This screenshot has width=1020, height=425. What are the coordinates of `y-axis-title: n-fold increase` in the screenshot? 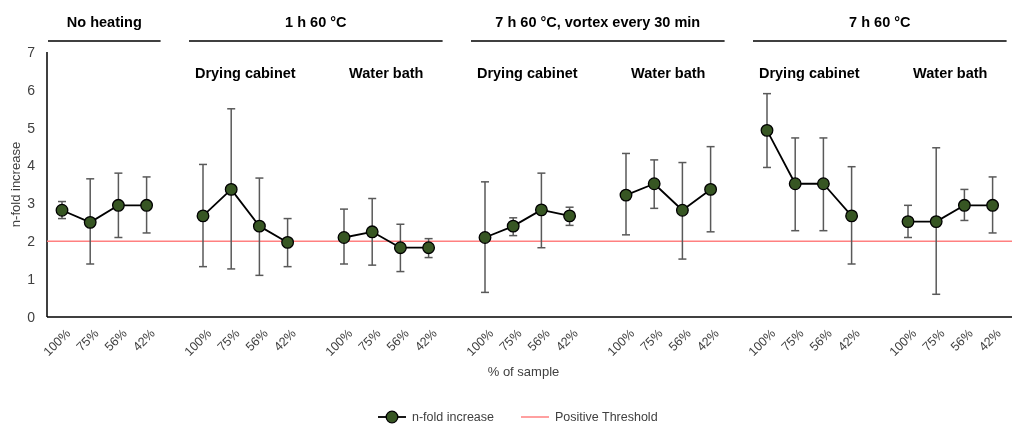 It's located at (15, 184).